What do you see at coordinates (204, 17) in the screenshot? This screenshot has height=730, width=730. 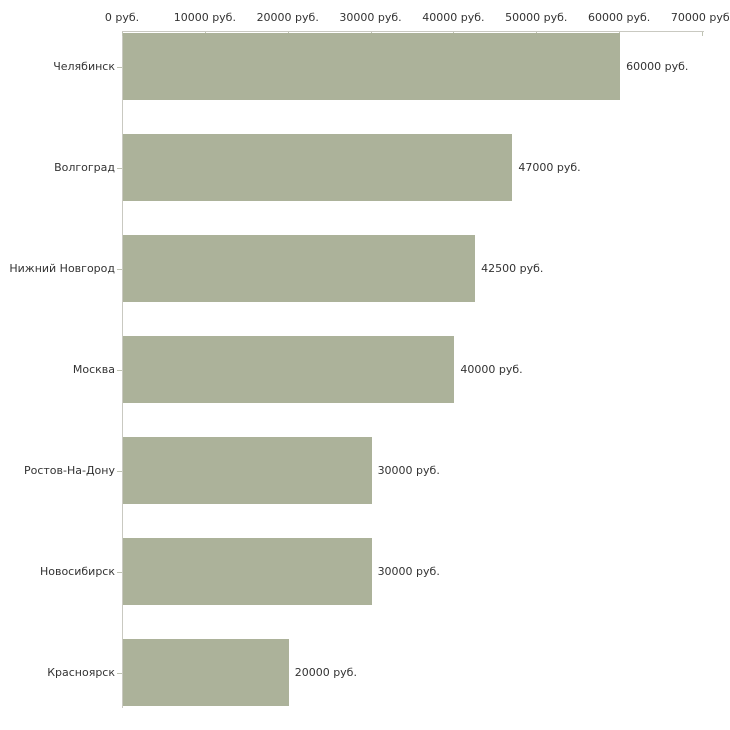 I see `x-tick-label: 10000 руб.` at bounding box center [204, 17].